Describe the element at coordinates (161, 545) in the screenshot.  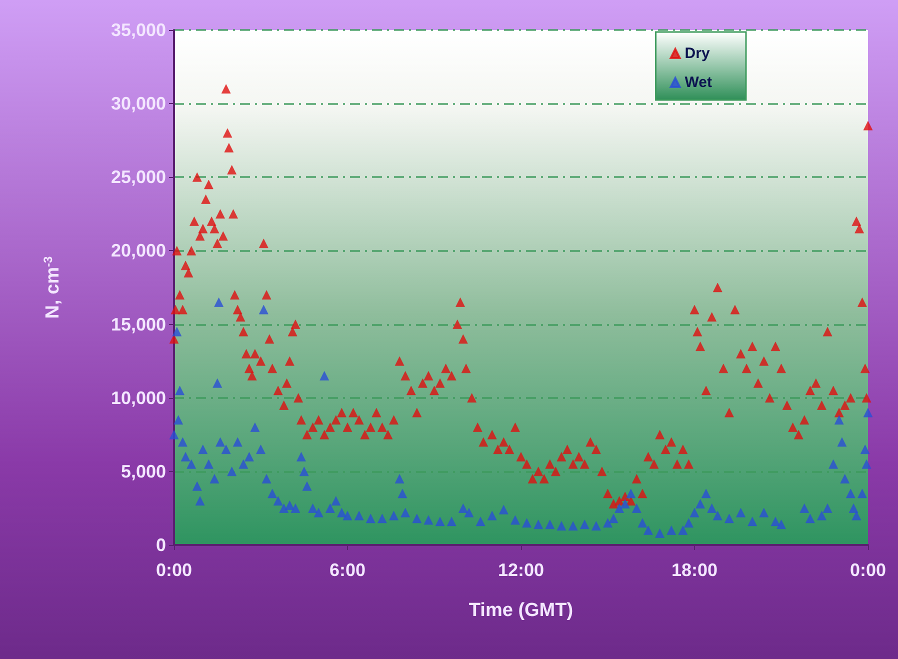
I see `y-tick-label: 0` at that location.